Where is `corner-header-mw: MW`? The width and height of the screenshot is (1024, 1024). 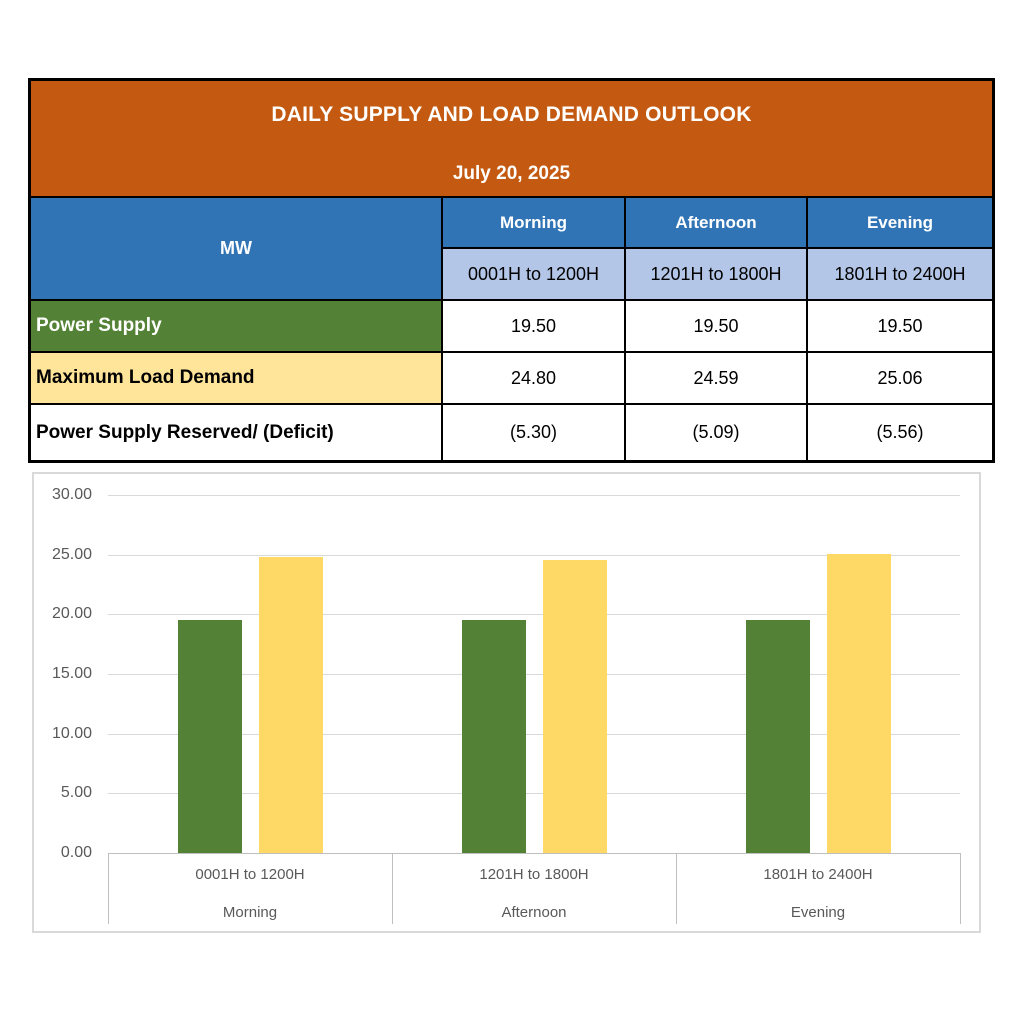 corner-header-mw: MW is located at coordinates (237, 249).